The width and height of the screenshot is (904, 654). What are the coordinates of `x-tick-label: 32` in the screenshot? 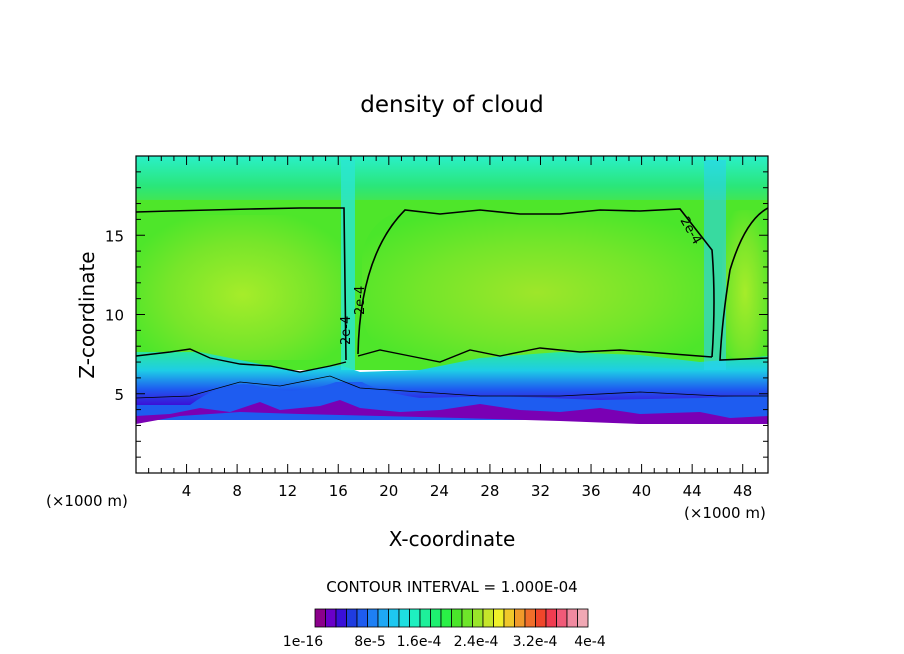 It's located at (540, 491).